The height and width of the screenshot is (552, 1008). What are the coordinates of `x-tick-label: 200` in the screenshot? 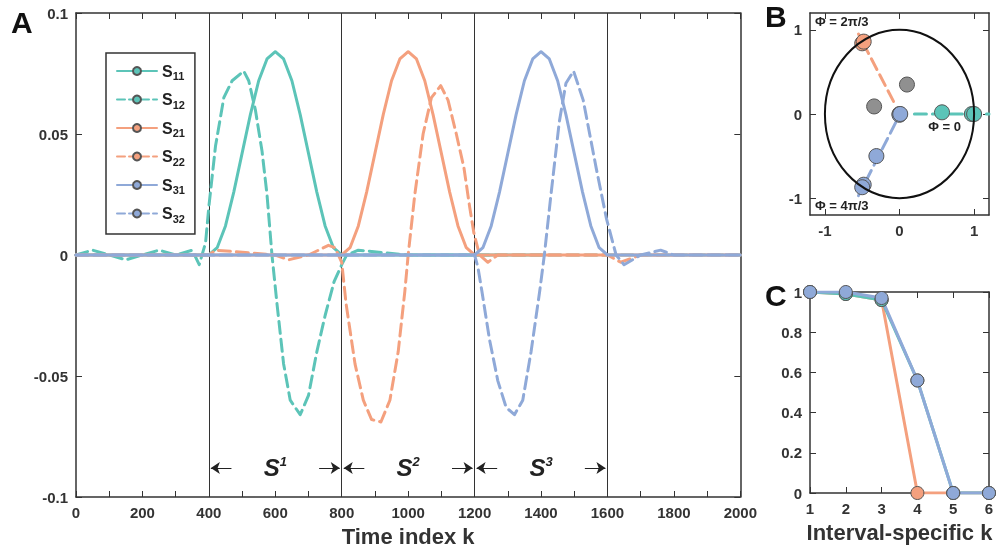 It's located at (142, 512).